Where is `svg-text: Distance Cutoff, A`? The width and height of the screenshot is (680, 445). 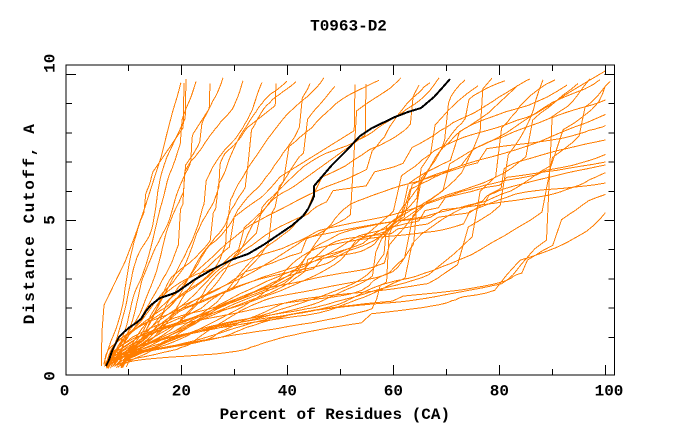
svg-text: Distance Cutoff, A is located at coordinates (30, 224).